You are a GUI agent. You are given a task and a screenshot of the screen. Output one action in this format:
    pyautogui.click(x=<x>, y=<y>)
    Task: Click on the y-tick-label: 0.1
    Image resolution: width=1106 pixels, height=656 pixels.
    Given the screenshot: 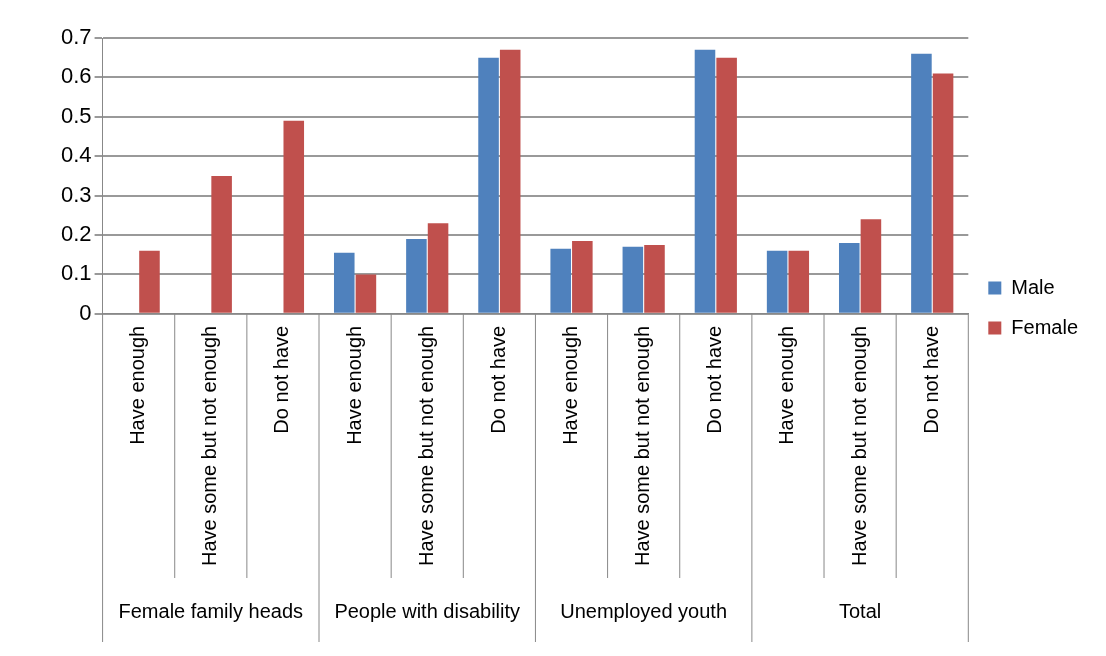 What is the action you would take?
    pyautogui.click(x=76, y=273)
    